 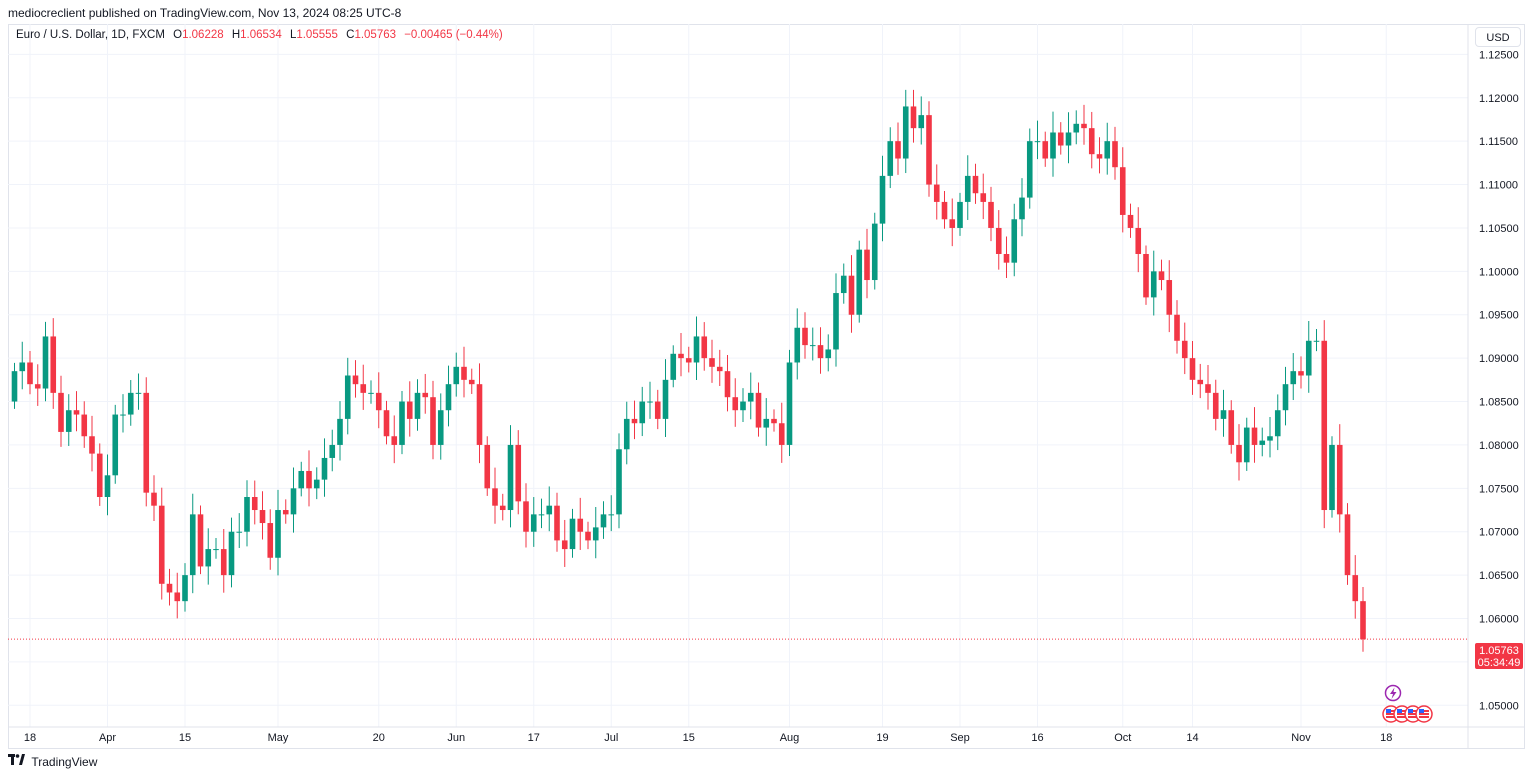 I want to click on last-price-value: 1.05763, so click(x=1499, y=651).